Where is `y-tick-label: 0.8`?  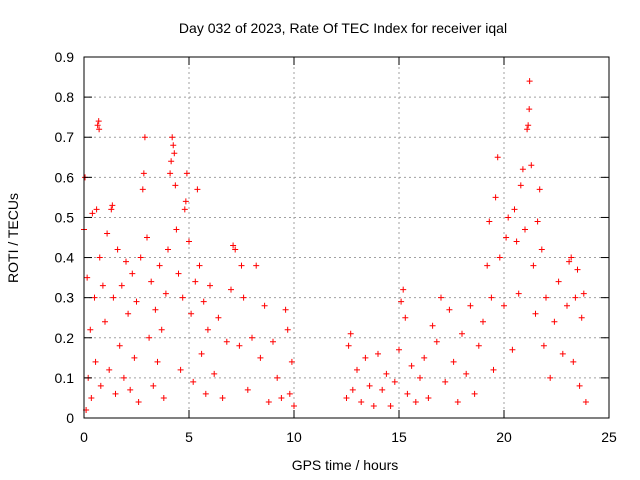
y-tick-label: 0.8 is located at coordinates (65, 97).